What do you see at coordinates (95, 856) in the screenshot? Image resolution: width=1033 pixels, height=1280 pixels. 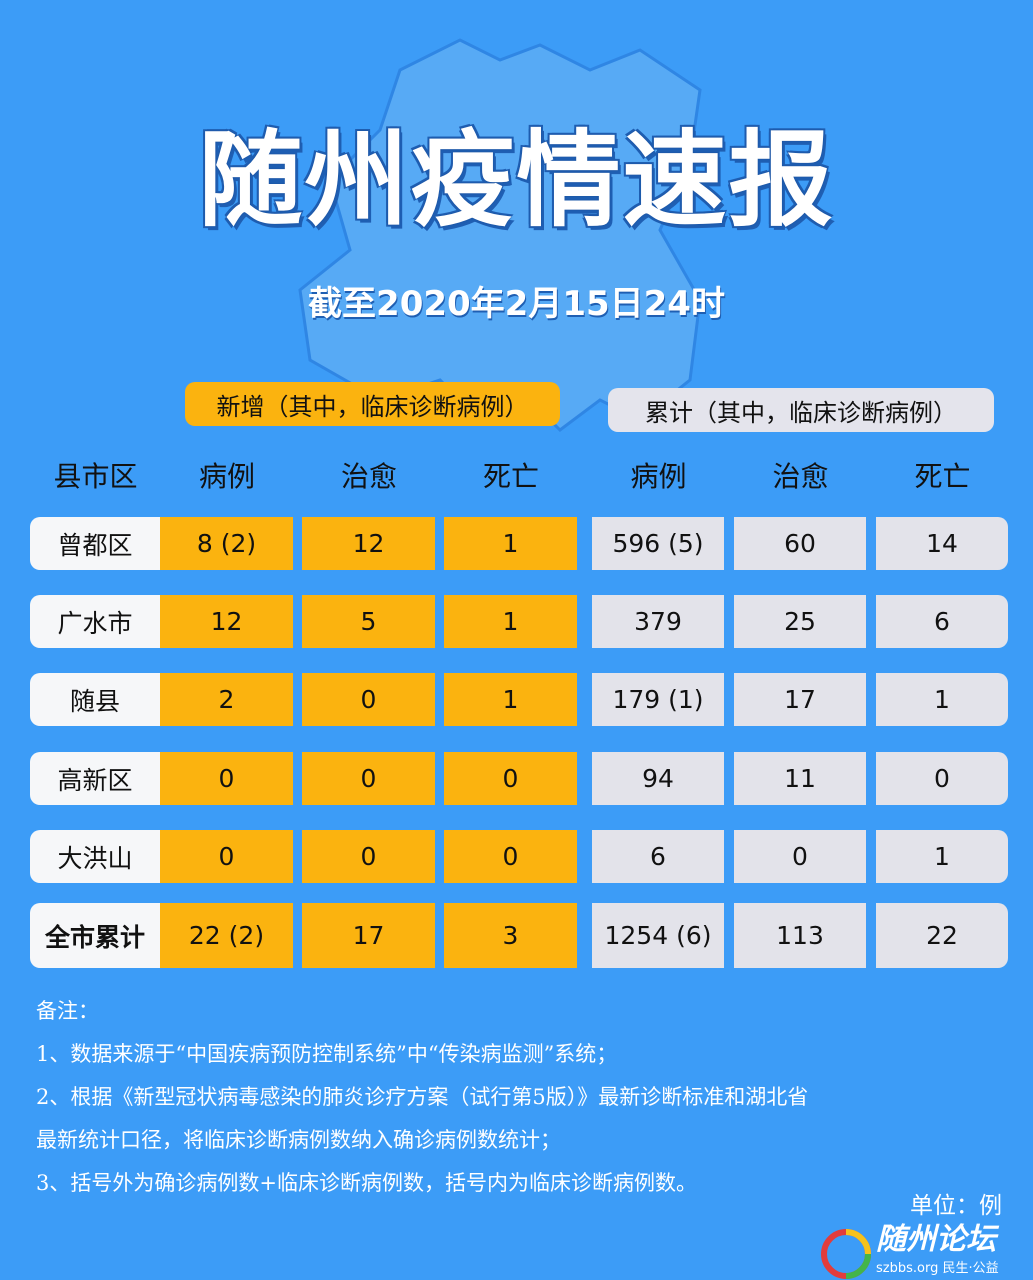 I see `district-name: 大洪山` at bounding box center [95, 856].